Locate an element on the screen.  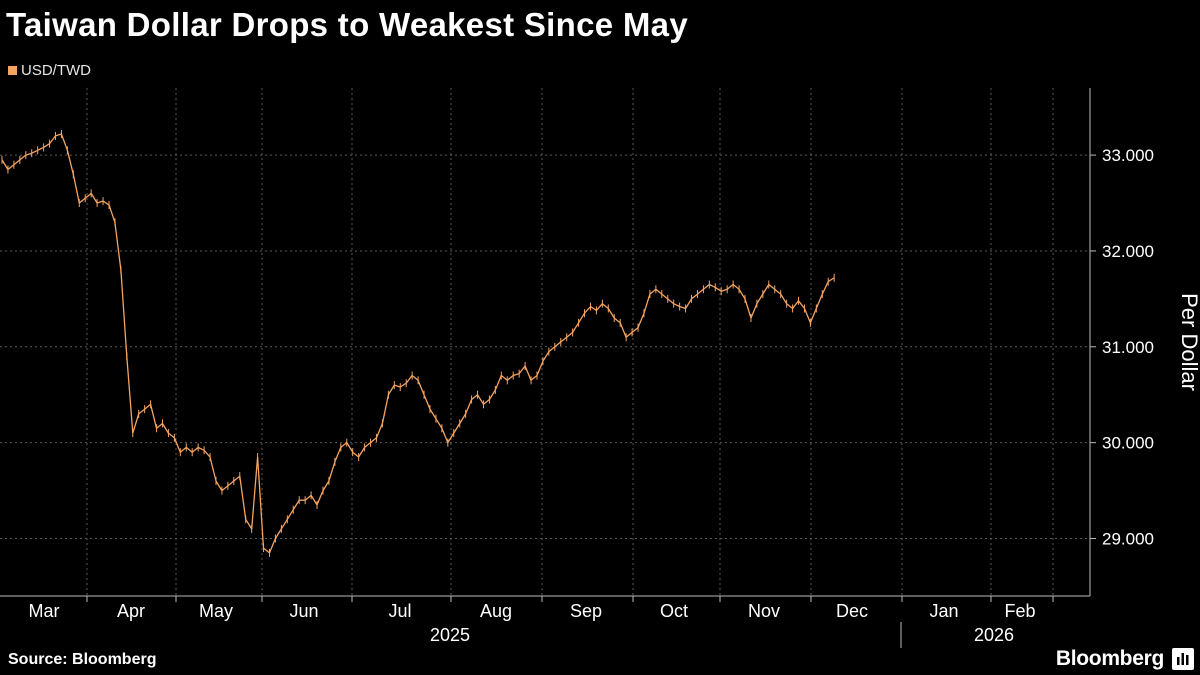
y-tick-label: 31.000 is located at coordinates (1128, 347).